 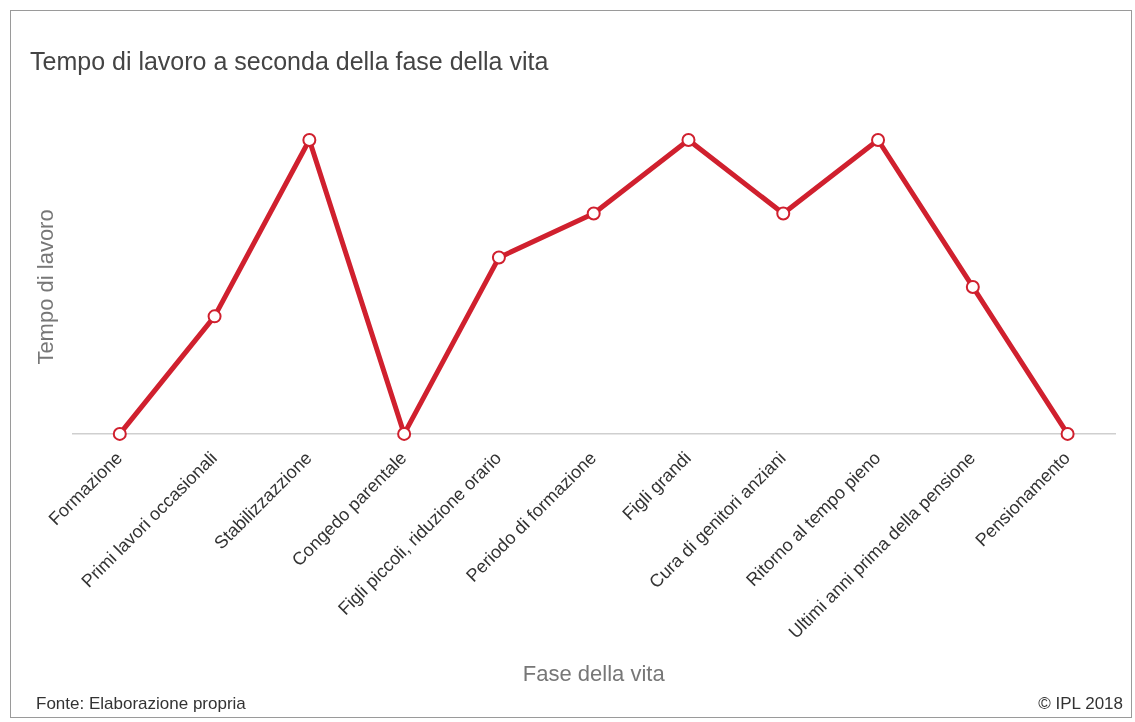 I want to click on chart-title: Tempo di lavoro a seconda della fase della vita, so click(x=289, y=60).